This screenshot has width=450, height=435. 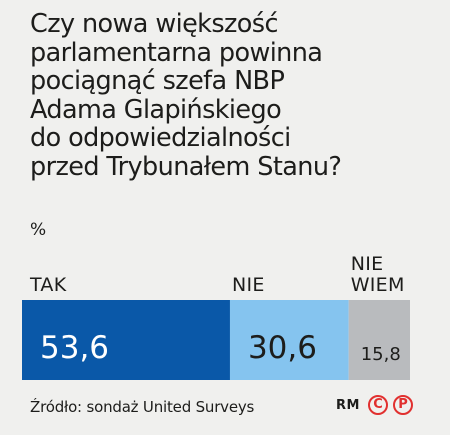 What do you see at coordinates (403, 405) in the screenshot?
I see `copyright-p-icon: P` at bounding box center [403, 405].